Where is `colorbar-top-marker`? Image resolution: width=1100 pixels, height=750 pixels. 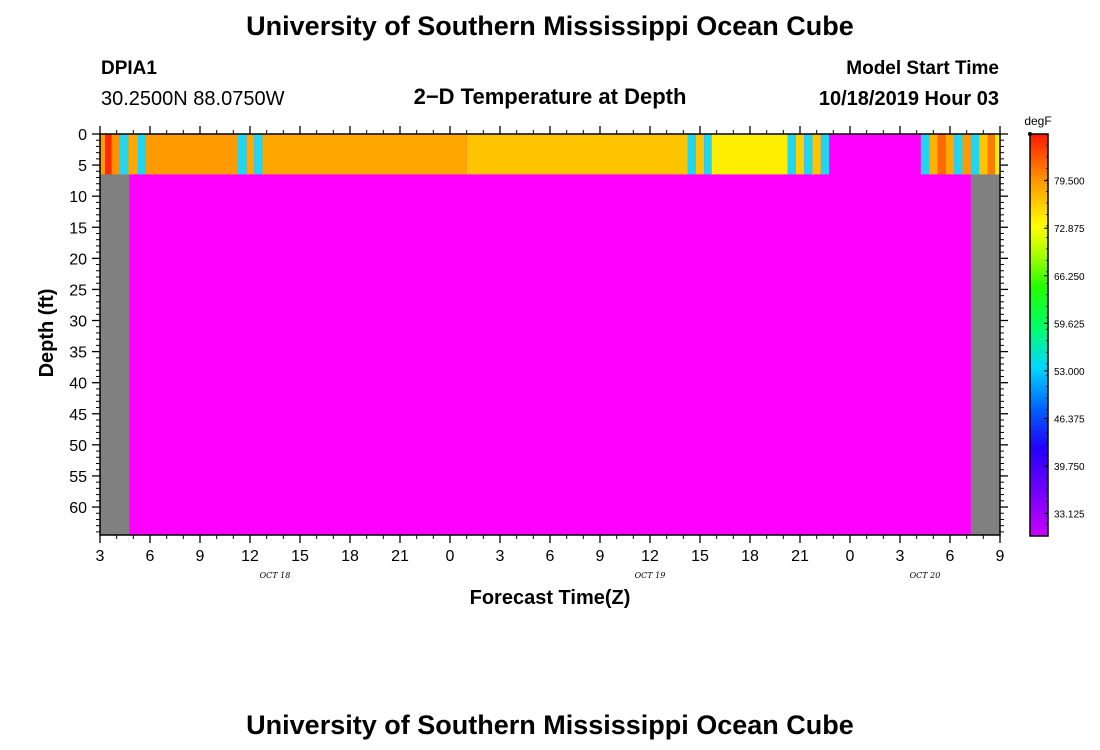
colorbar-top-marker is located at coordinates (1030, 134).